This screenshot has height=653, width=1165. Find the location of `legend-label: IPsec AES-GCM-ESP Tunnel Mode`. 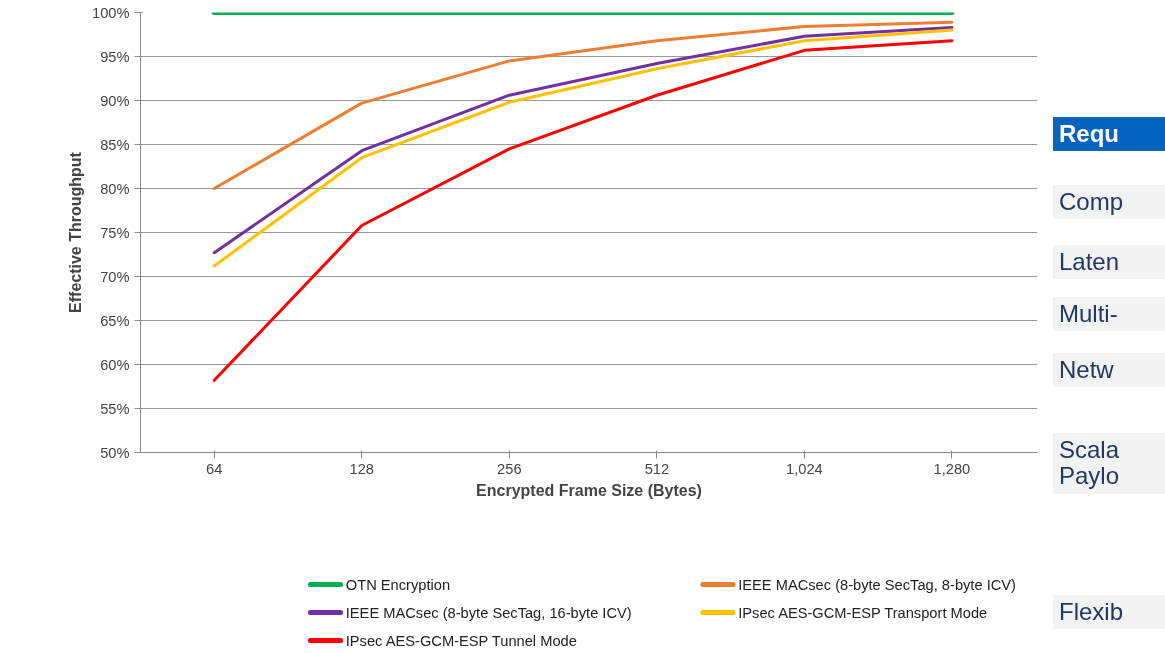

legend-label: IPsec AES-GCM-ESP Tunnel Mode is located at coordinates (461, 640).